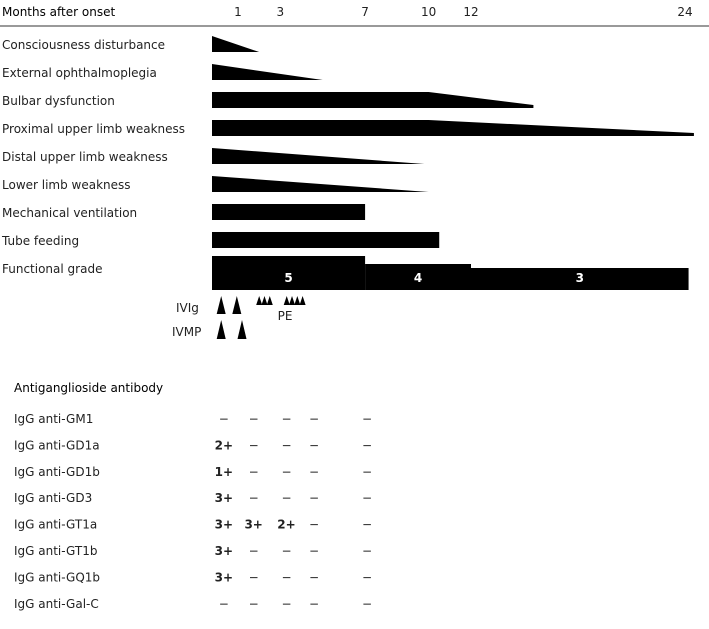 The image size is (709, 629). What do you see at coordinates (53, 498) in the screenshot?
I see `antibody-name: IgG anti-GD3` at bounding box center [53, 498].